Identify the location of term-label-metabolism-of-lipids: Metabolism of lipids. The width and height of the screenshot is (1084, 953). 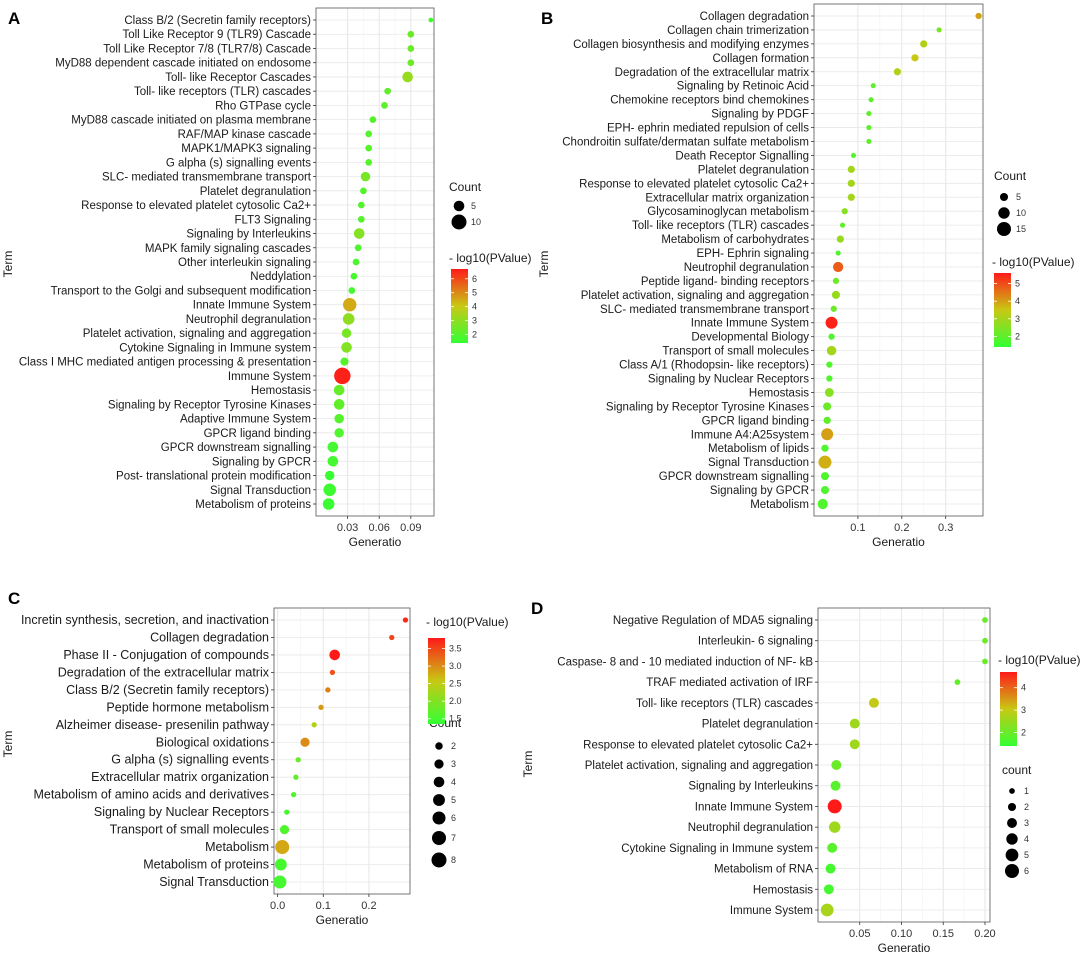
(758, 449).